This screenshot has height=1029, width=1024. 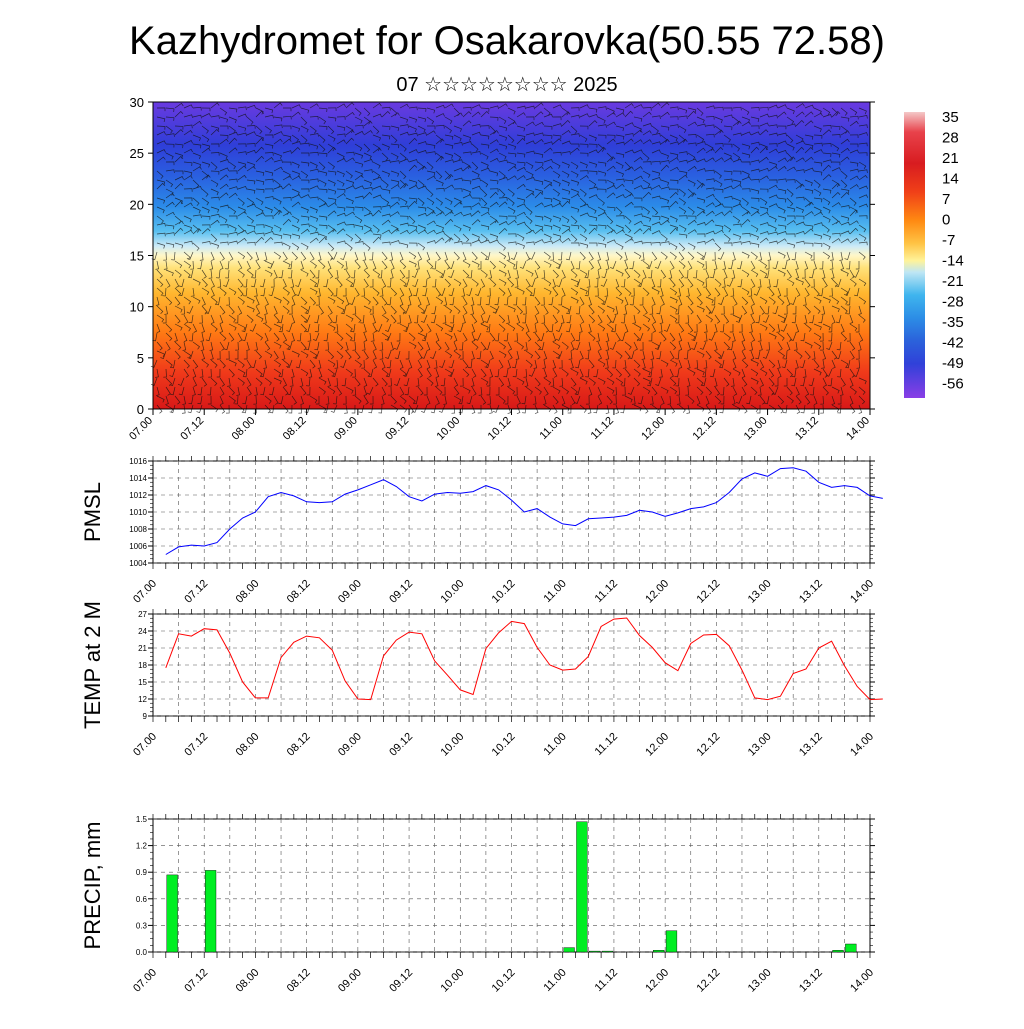 I want to click on precip-bar, so click(x=607, y=951).